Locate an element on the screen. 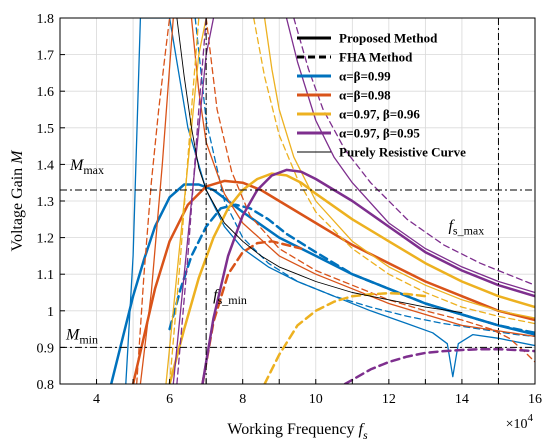 The image size is (550, 448). annotation-fs-min: fs_min is located at coordinates (230, 297).